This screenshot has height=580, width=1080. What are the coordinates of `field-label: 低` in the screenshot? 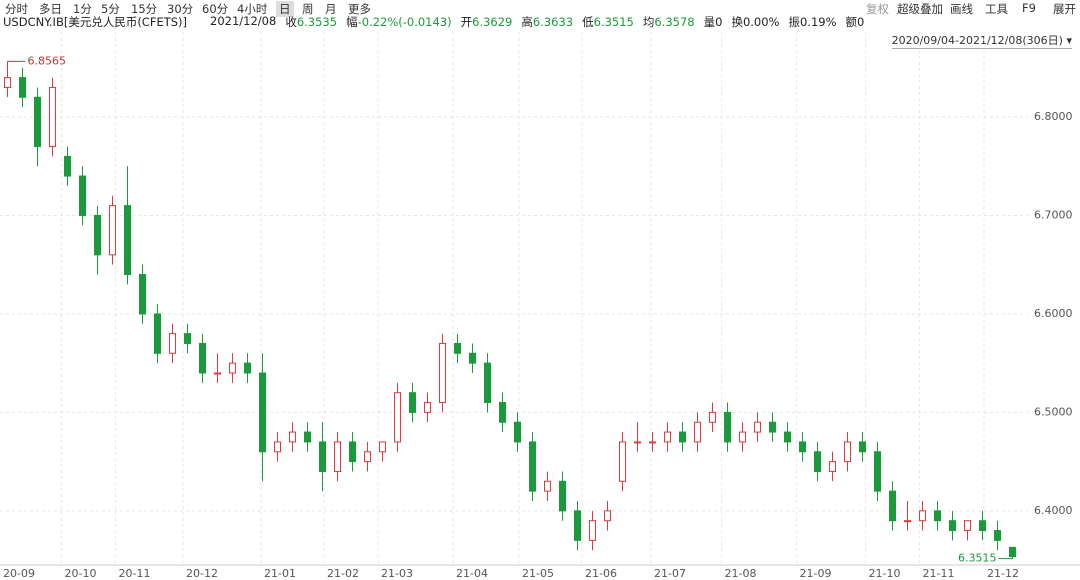 It's located at (588, 22).